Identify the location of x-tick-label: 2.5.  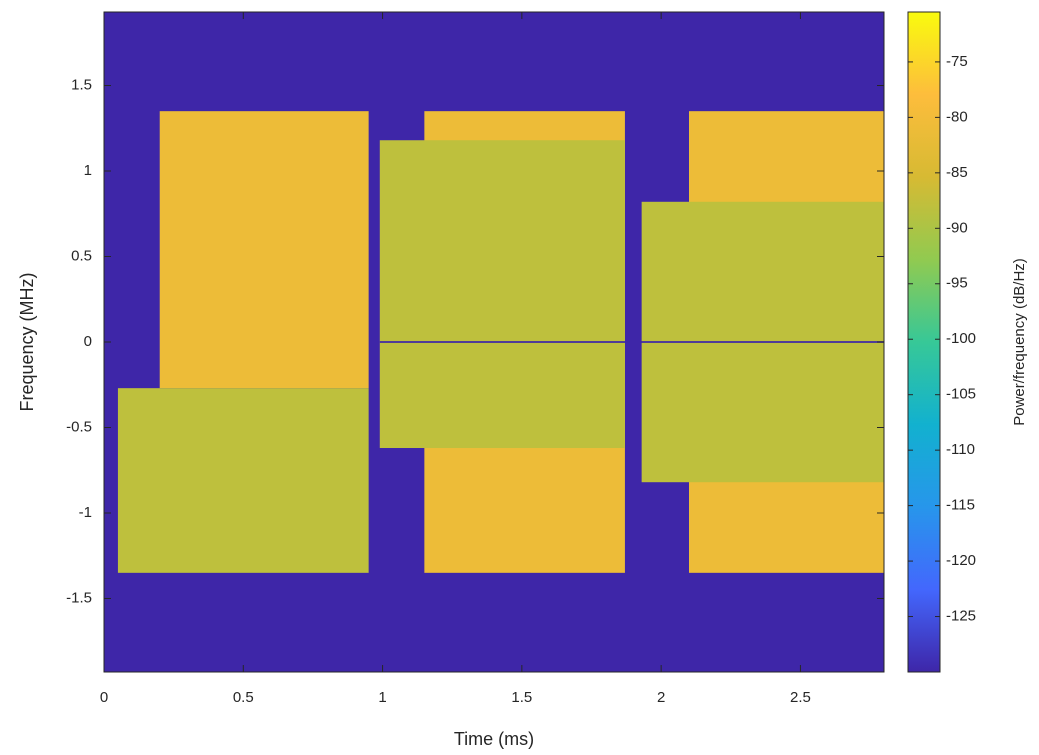
(800, 697).